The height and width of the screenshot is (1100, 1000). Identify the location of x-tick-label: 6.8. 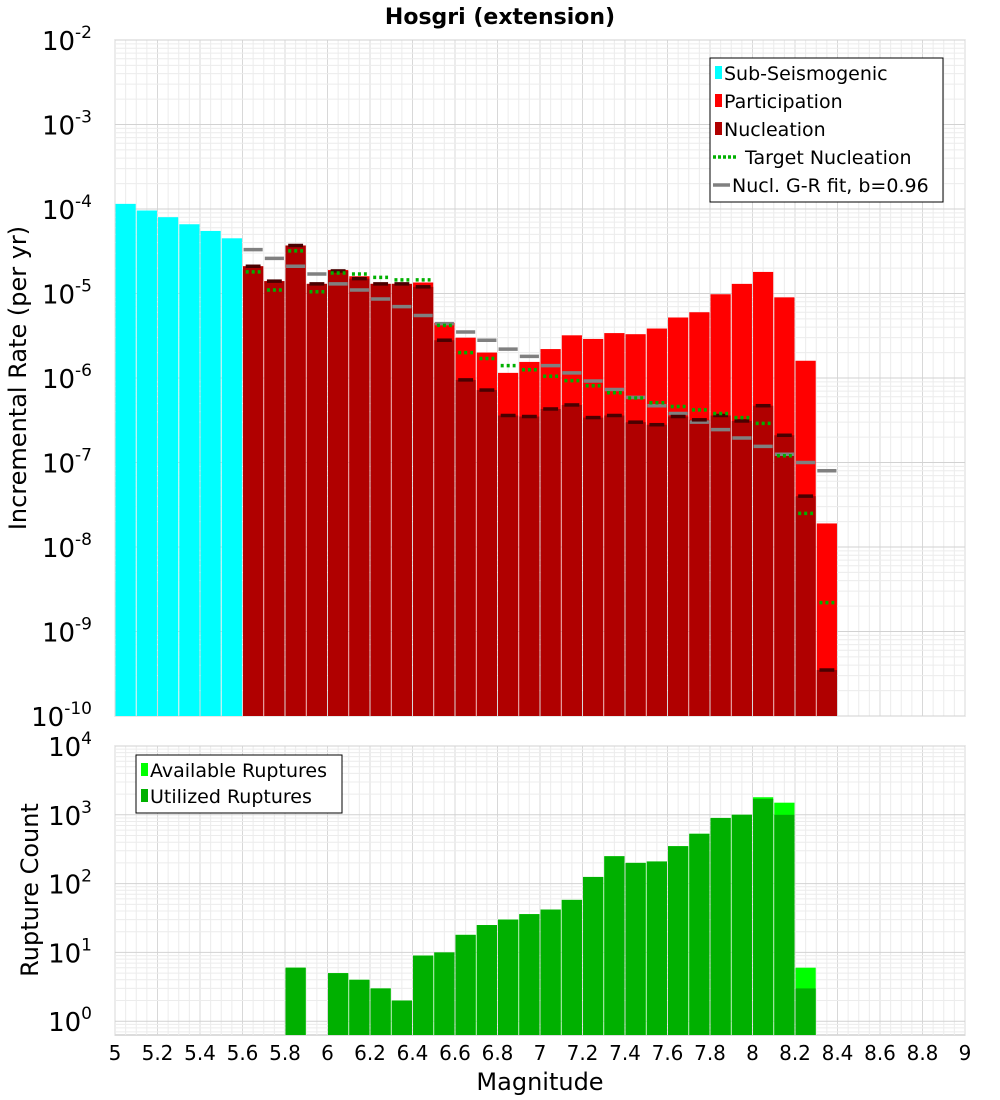
(498, 1053).